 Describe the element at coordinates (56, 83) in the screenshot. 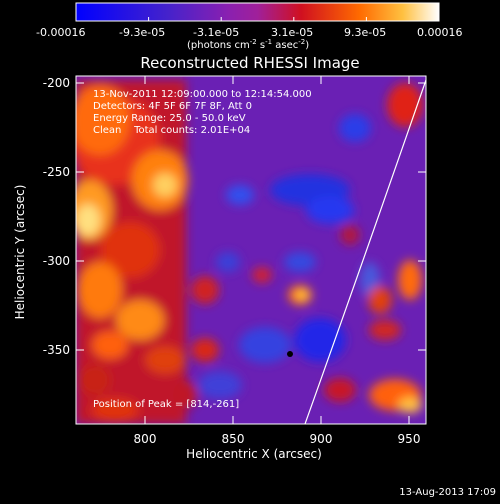

I see `y-tick-label: -200` at that location.